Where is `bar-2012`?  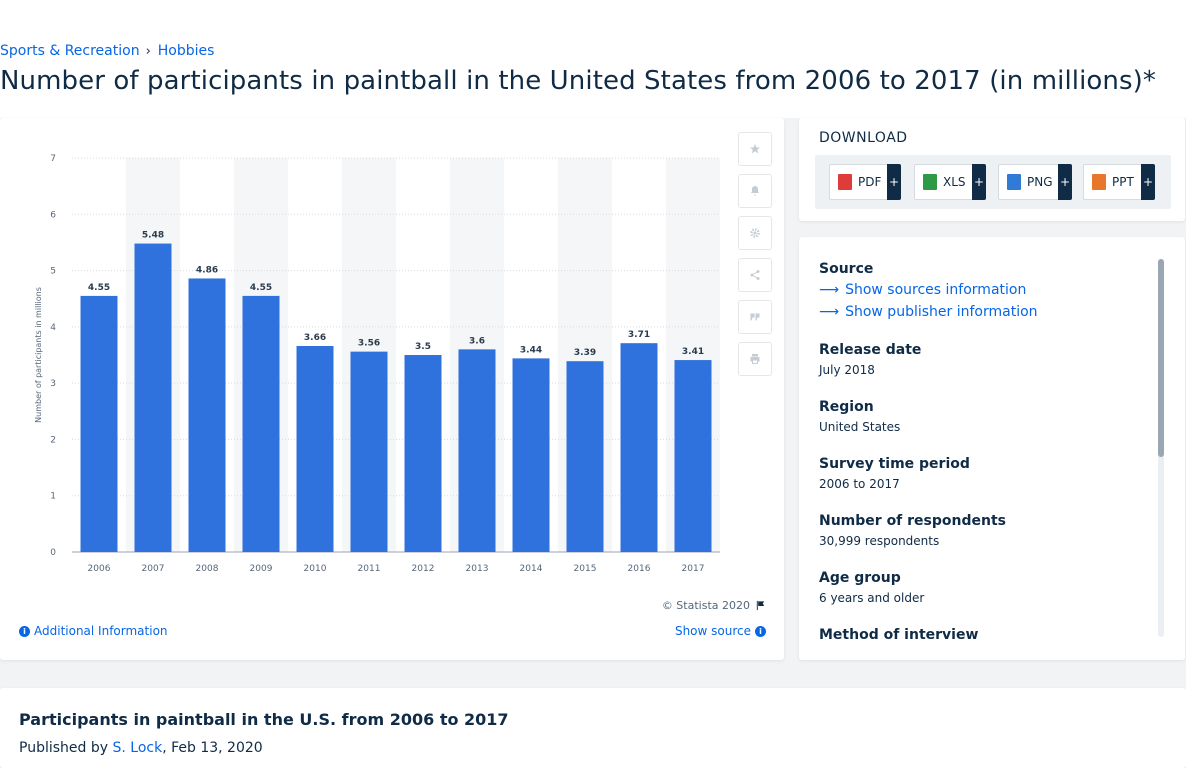
bar-2012 is located at coordinates (423, 453).